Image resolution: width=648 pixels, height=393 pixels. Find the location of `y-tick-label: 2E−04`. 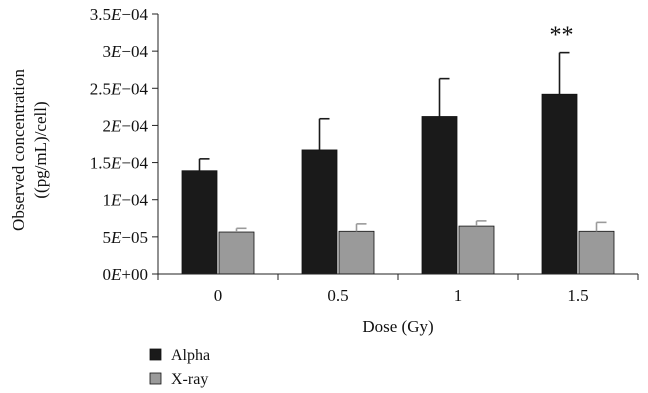

y-tick-label: 2E−04 is located at coordinates (126, 125).